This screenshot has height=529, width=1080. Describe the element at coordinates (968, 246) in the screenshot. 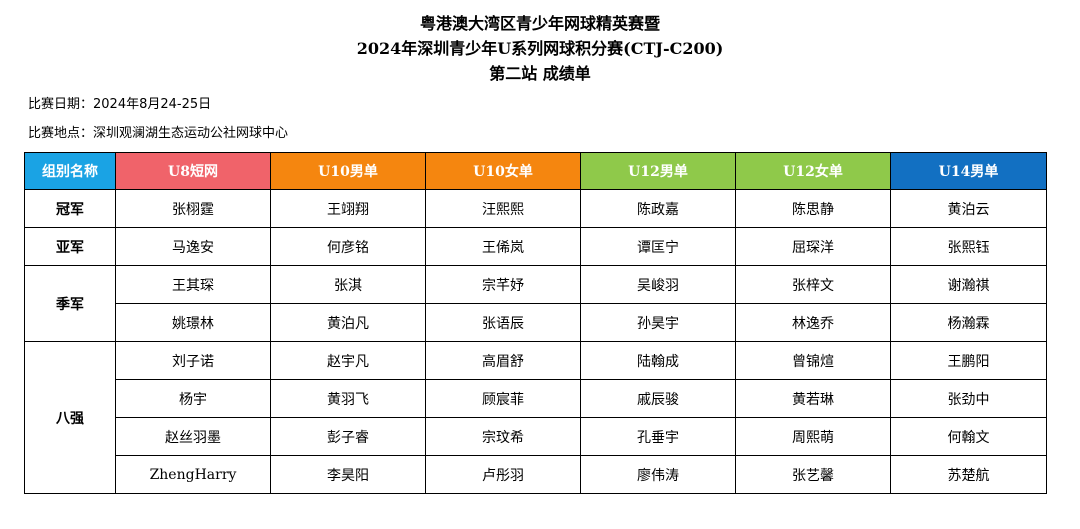

I see `table-cell: 张熙钰` at that location.